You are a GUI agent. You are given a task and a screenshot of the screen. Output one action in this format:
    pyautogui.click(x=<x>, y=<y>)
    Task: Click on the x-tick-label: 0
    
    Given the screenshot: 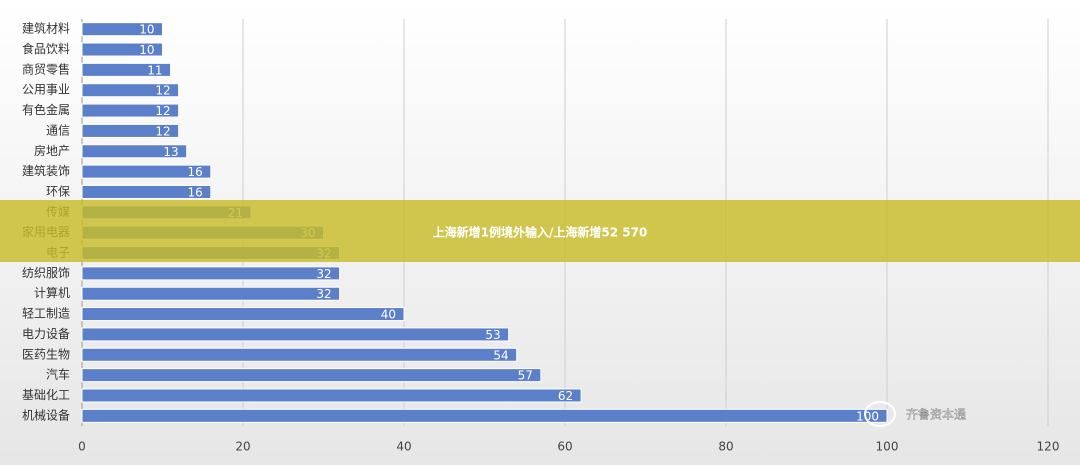 What is the action you would take?
    pyautogui.click(x=82, y=447)
    